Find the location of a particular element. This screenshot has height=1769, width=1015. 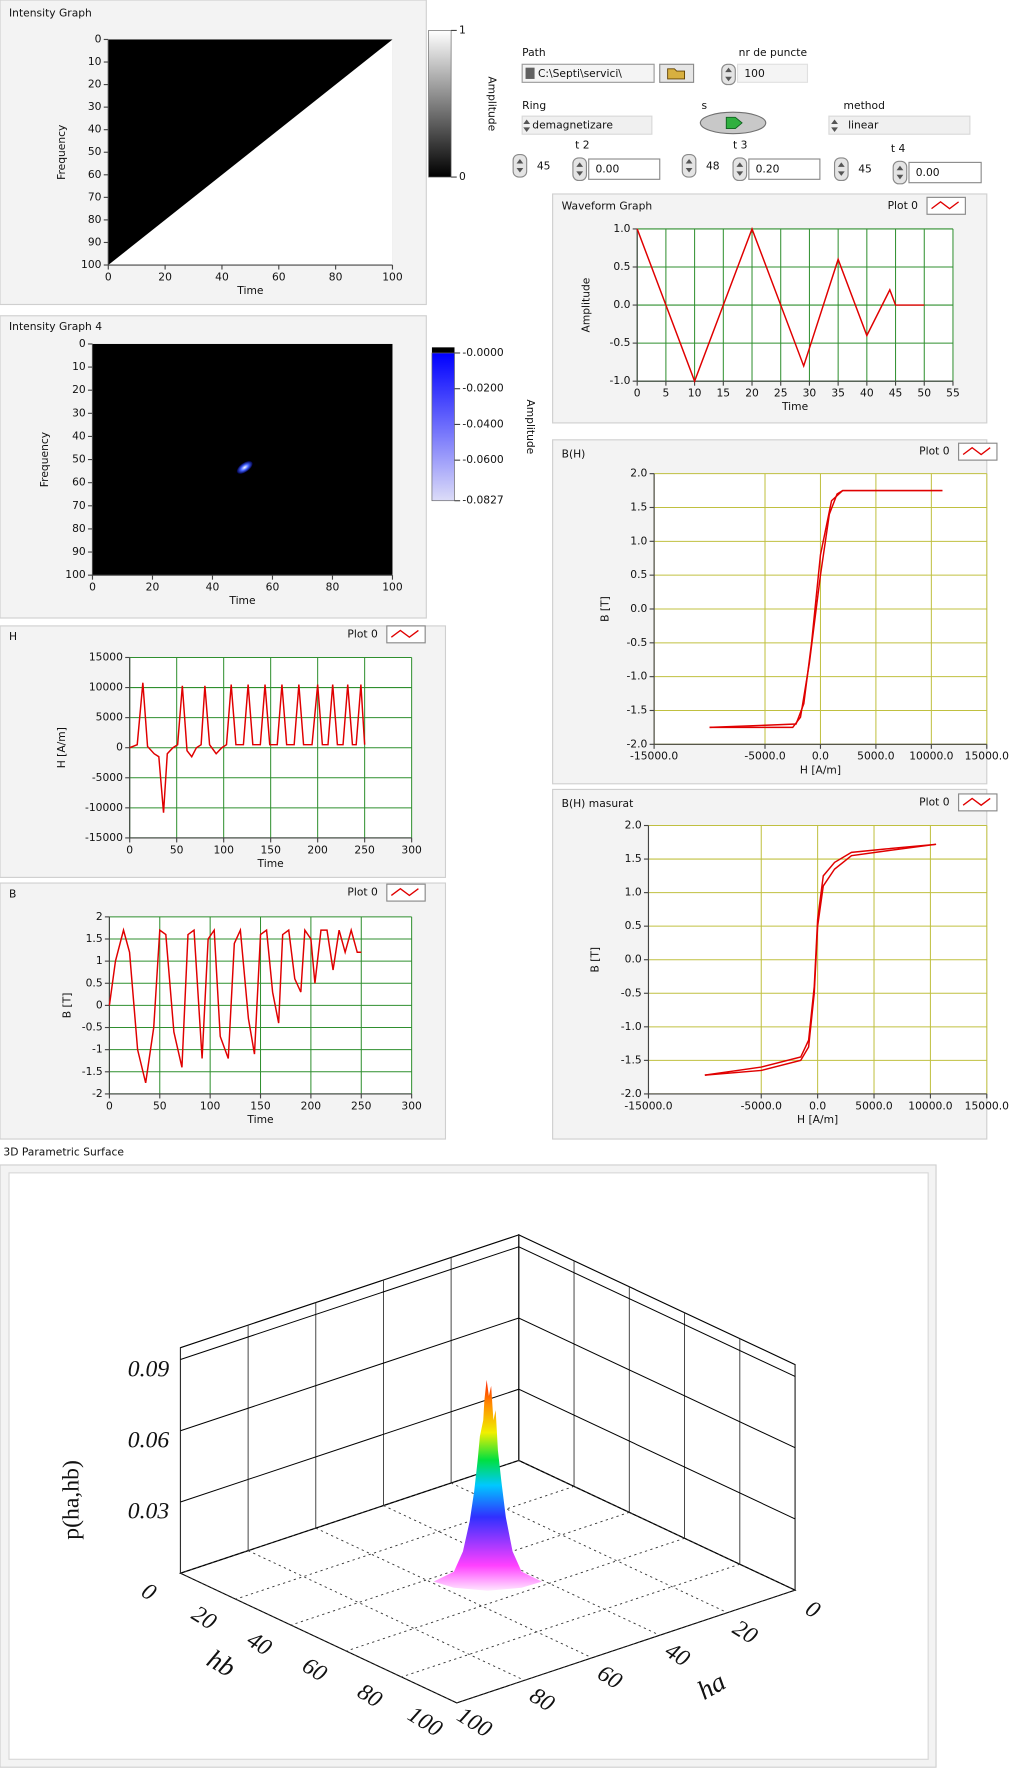

y-tick-label: -2 is located at coordinates (97, 1093).